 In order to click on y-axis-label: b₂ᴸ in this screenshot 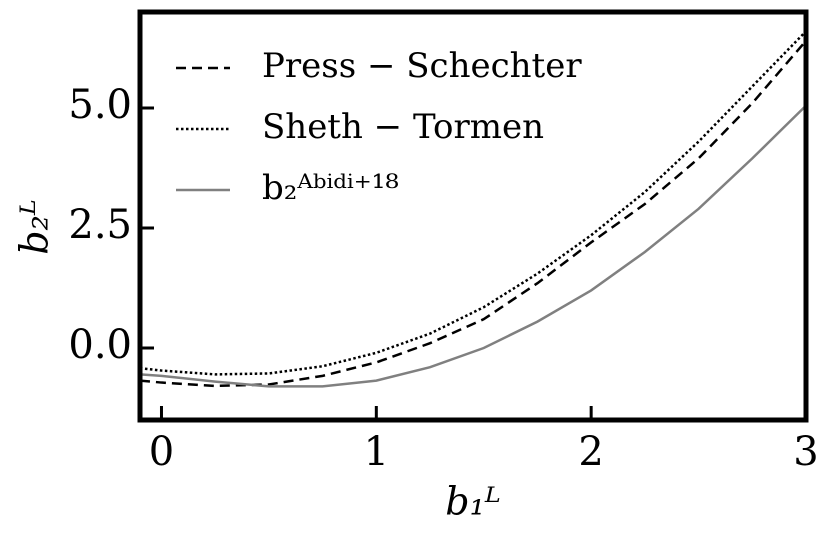, I will do `click(35, 226)`.